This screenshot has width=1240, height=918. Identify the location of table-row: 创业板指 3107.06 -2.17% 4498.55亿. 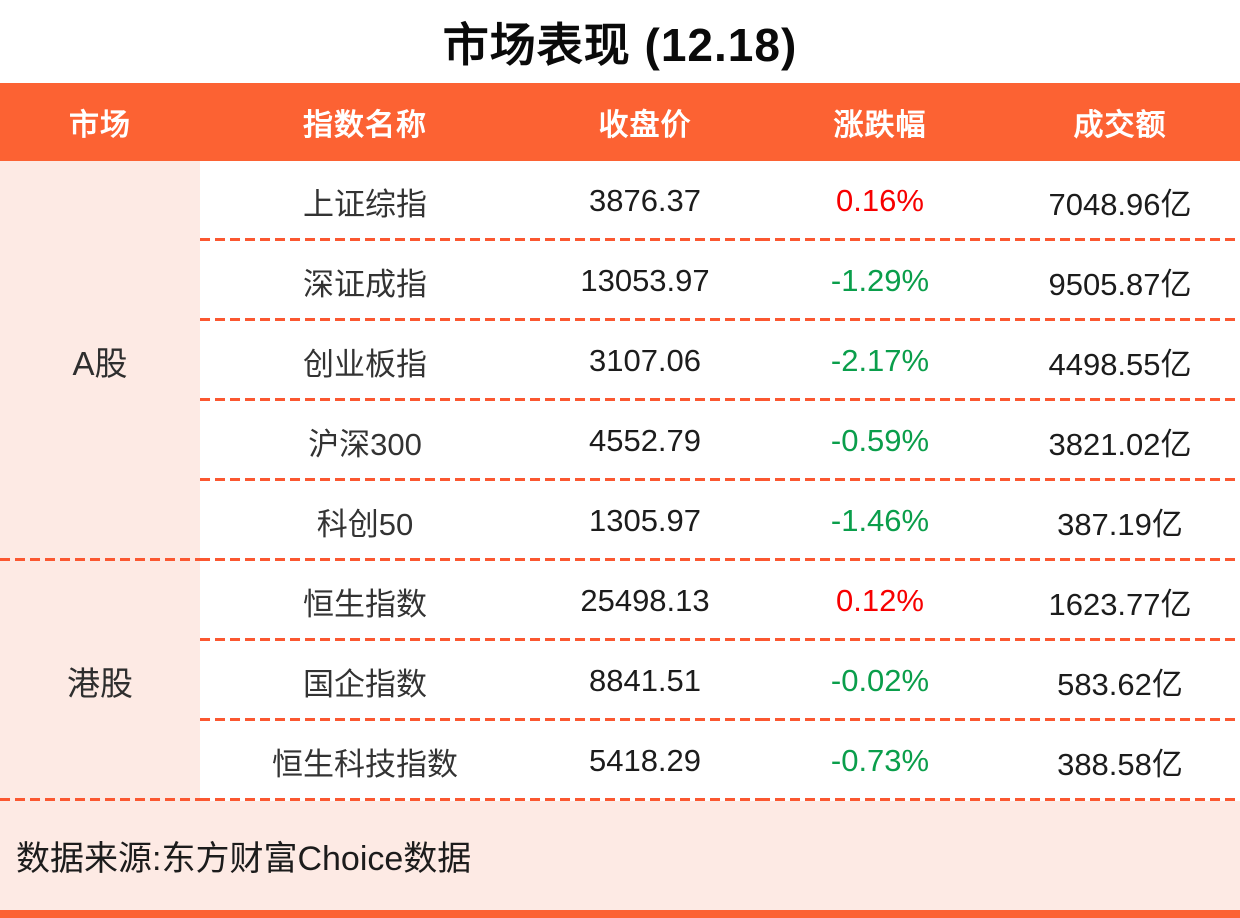
(620, 361).